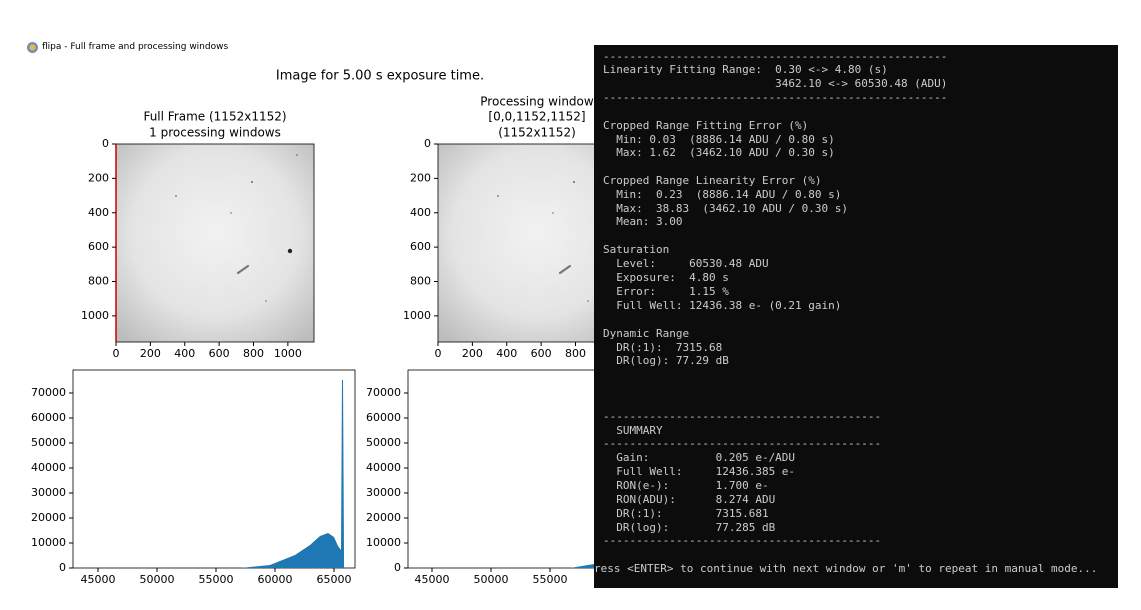 Image resolution: width=1141 pixels, height=610 pixels. What do you see at coordinates (646, 333) in the screenshot?
I see `terminal-line: Dynamic Range` at bounding box center [646, 333].